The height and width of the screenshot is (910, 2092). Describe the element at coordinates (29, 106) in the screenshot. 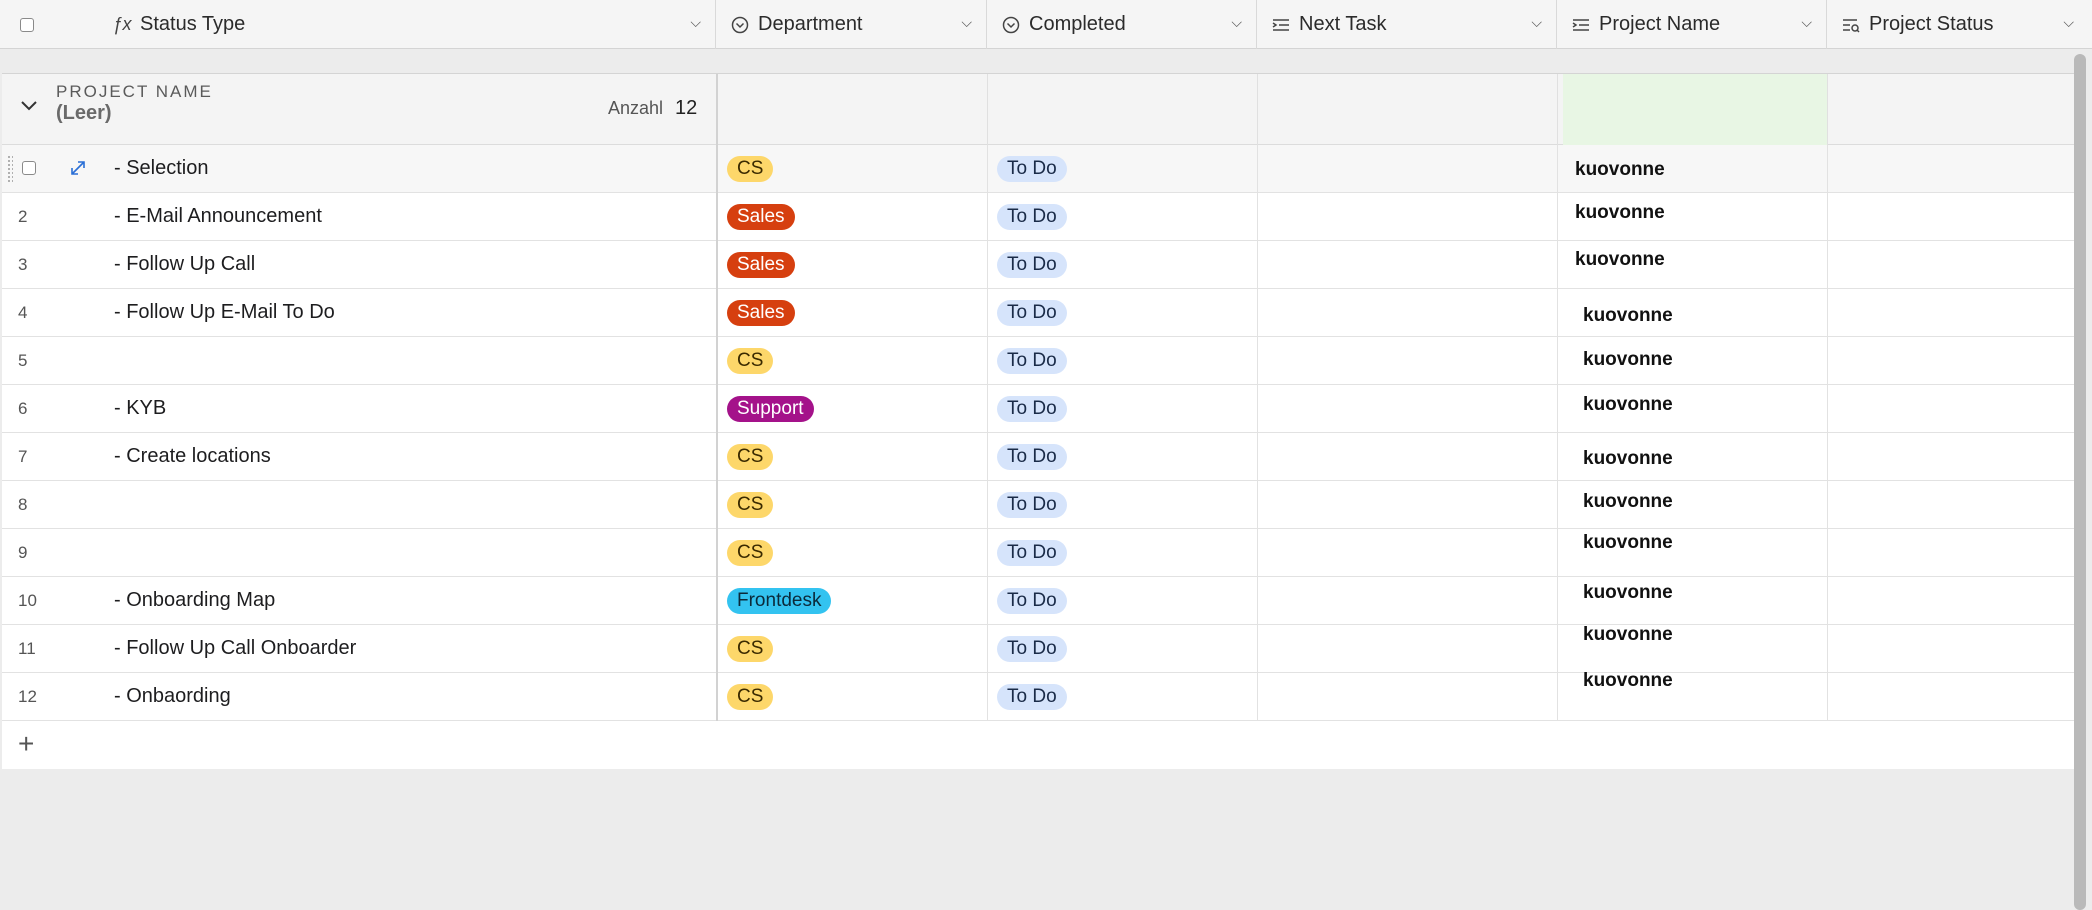

I see `chevron-down-icon` at that location.